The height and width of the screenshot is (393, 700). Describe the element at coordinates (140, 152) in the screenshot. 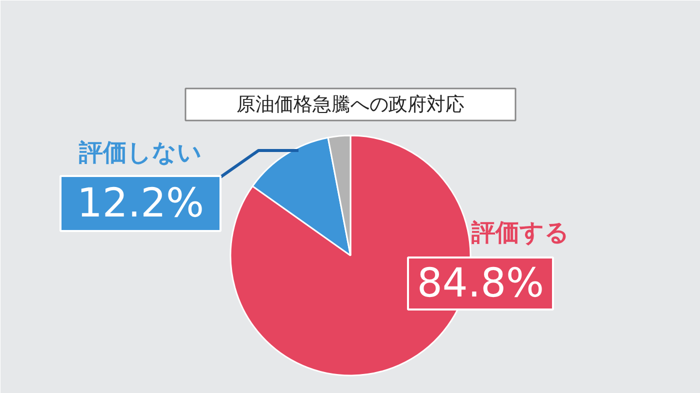

I see `slice-label: 評価しない` at that location.